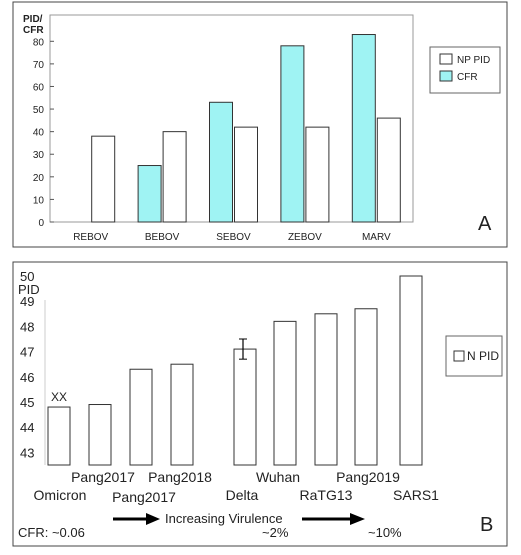 The image size is (521, 555). I want to click on y-tick-label-a: 20, so click(39, 178).